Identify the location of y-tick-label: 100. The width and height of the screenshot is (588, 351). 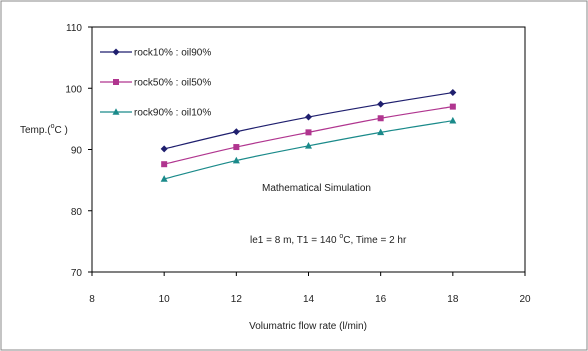
(73, 89).